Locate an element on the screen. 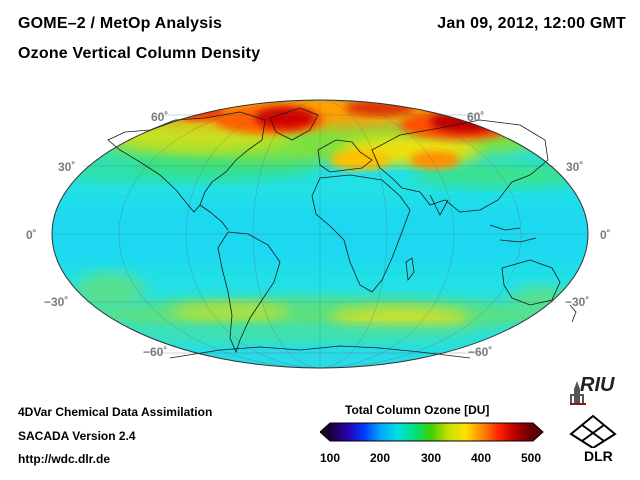  dlr-logo-icon is located at coordinates (593, 431).